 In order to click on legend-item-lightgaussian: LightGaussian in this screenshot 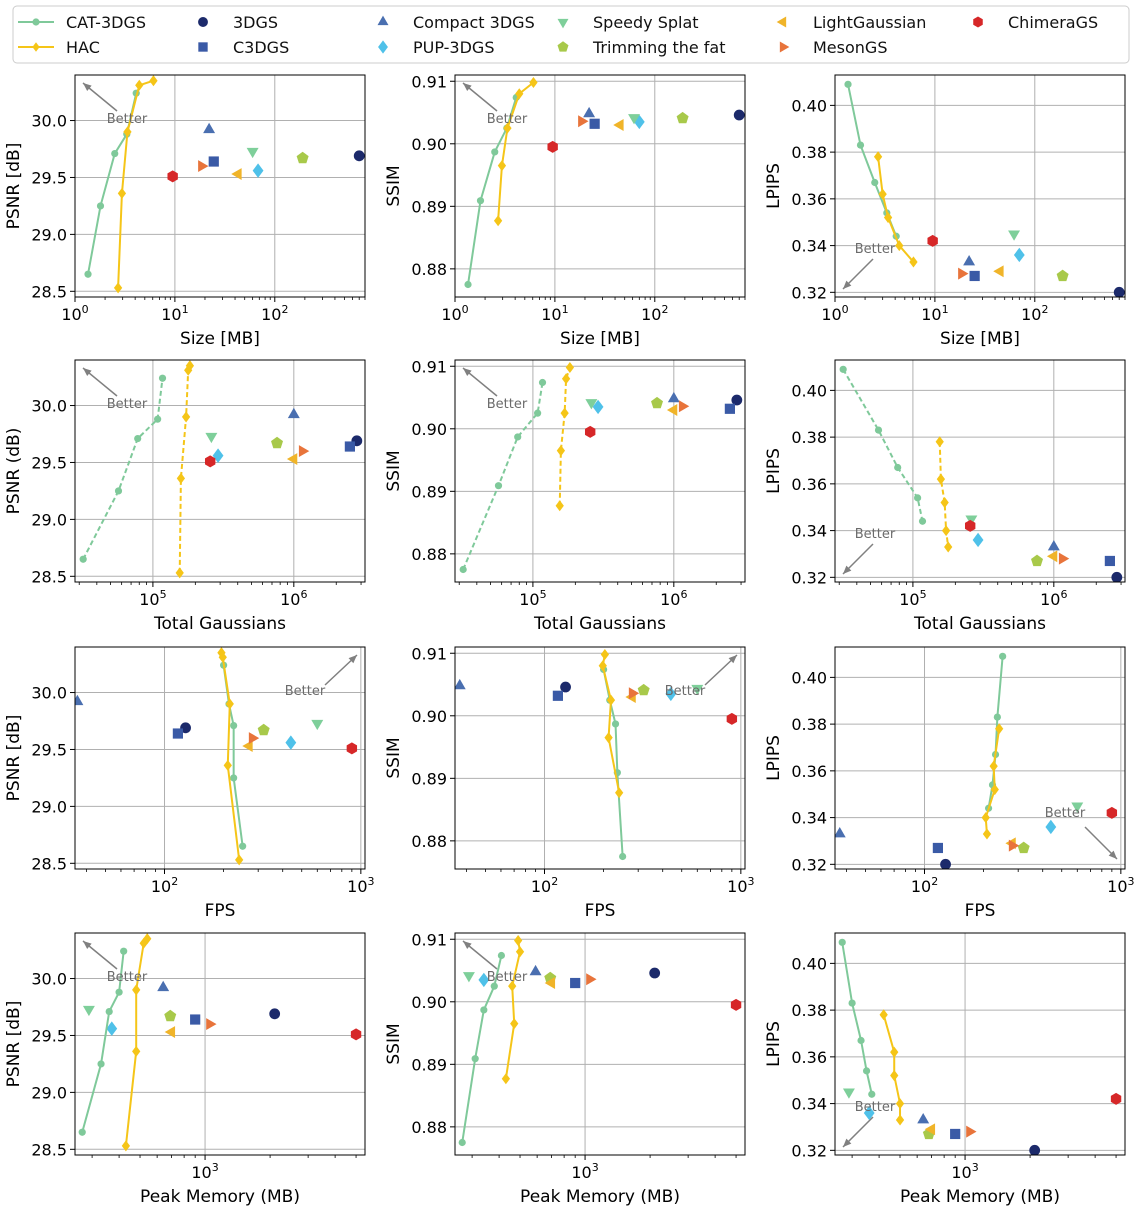, I will do `click(851, 22)`.